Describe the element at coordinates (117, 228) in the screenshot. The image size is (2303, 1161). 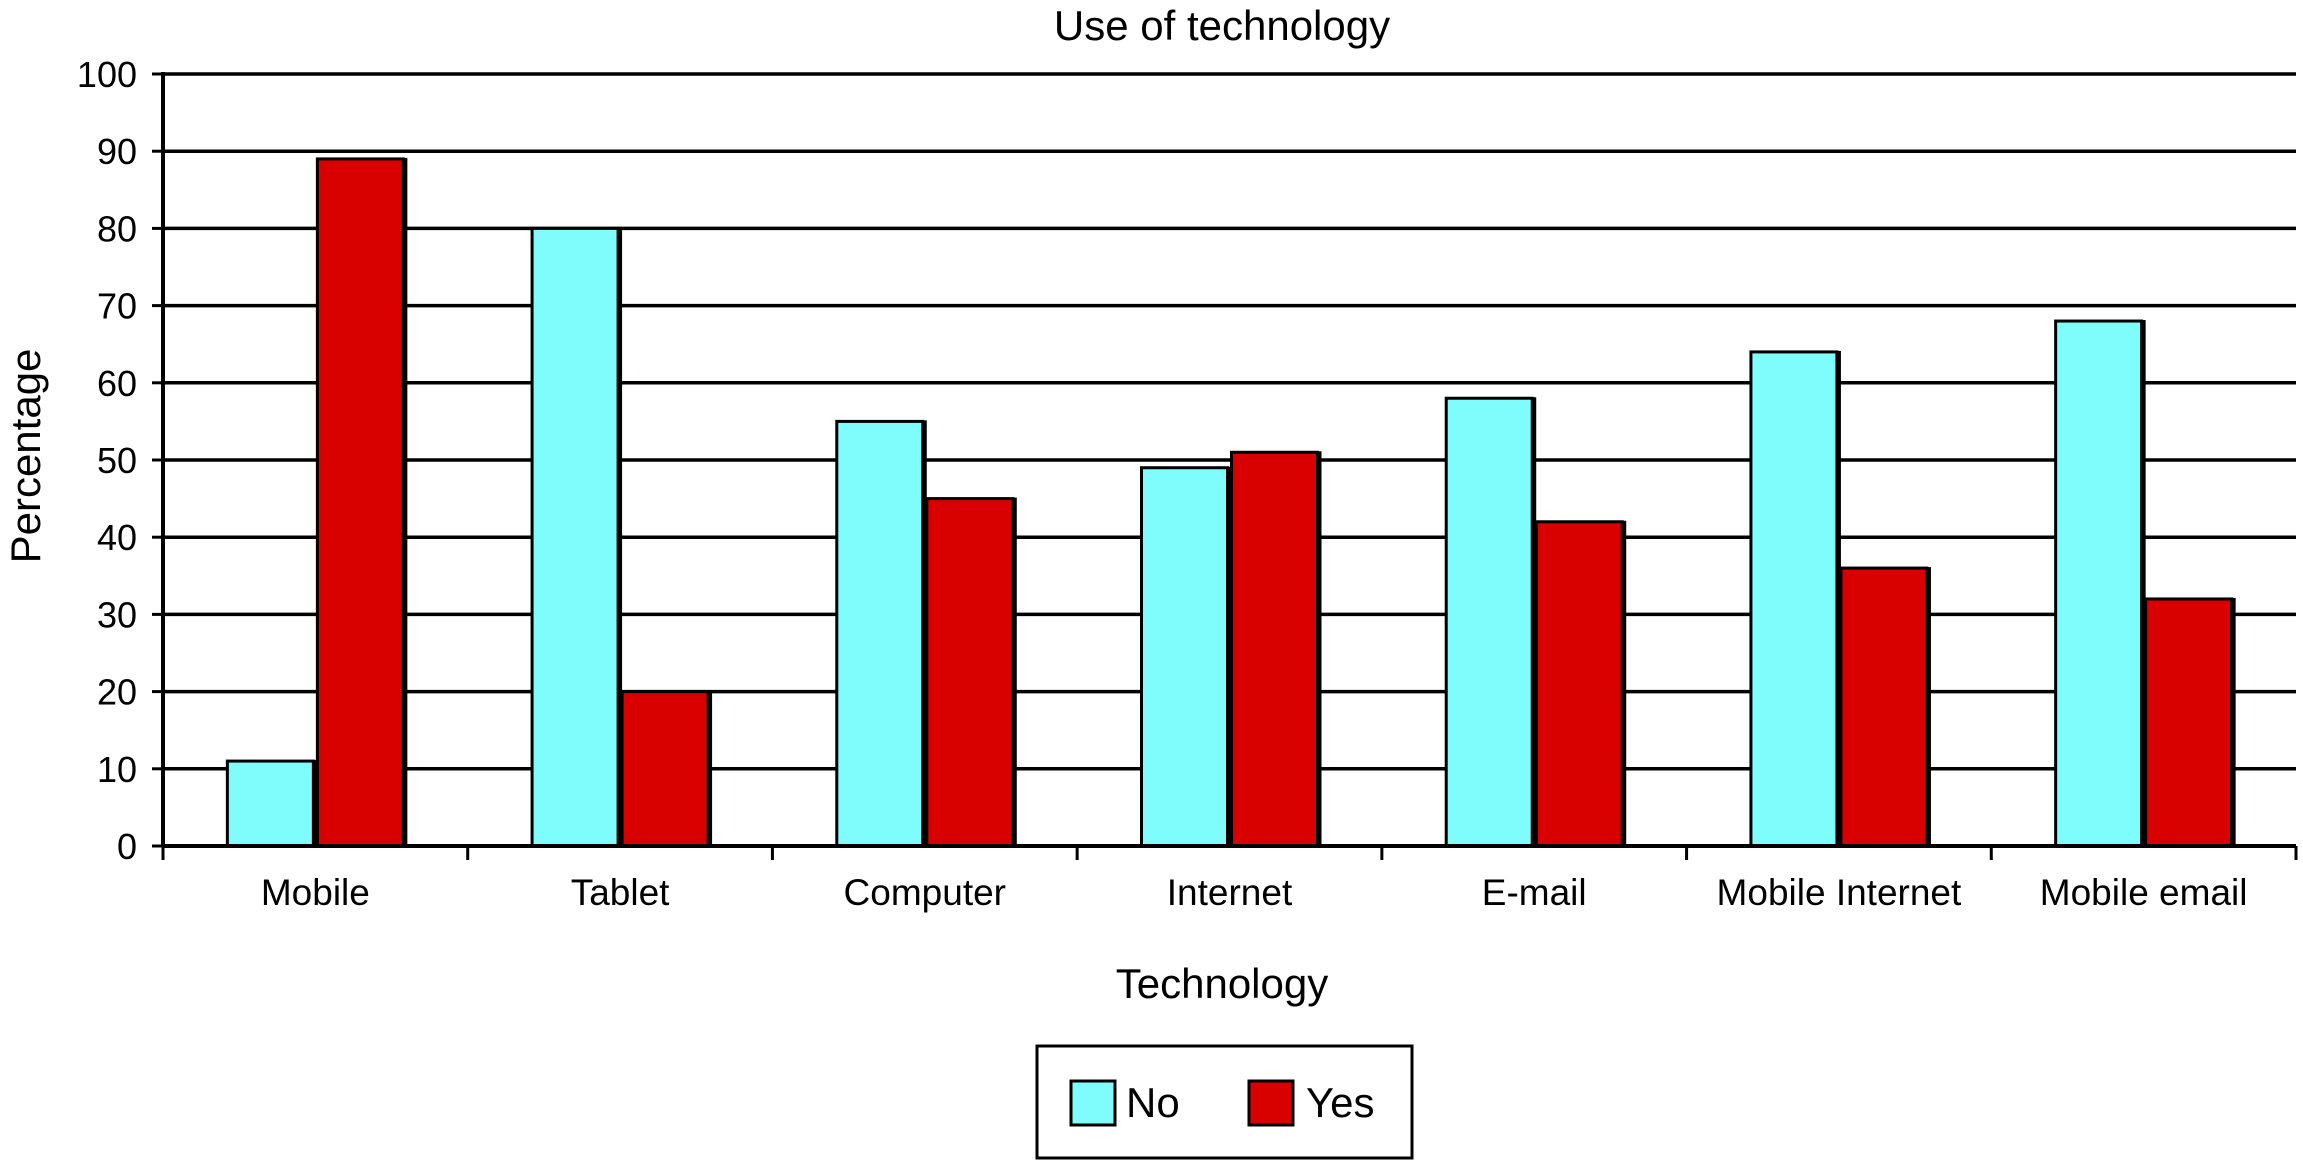
I see `y-tick-label: 80` at that location.